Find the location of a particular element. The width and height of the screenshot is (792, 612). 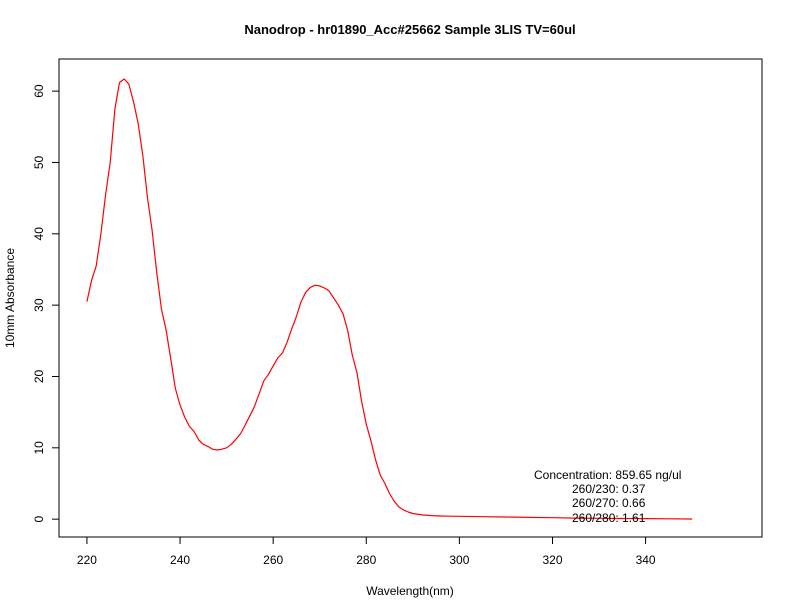

x-axis: 220 240 260 280 300 320 340 is located at coordinates (366, 551).